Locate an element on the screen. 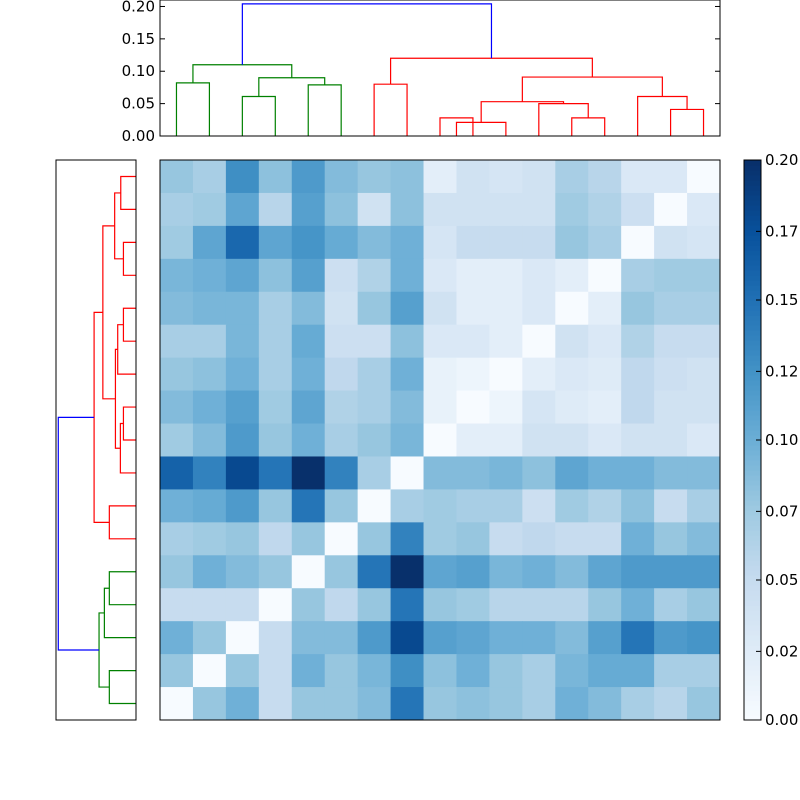 The height and width of the screenshot is (800, 800). top-ytick-label: 0.20 is located at coordinates (138, 7).